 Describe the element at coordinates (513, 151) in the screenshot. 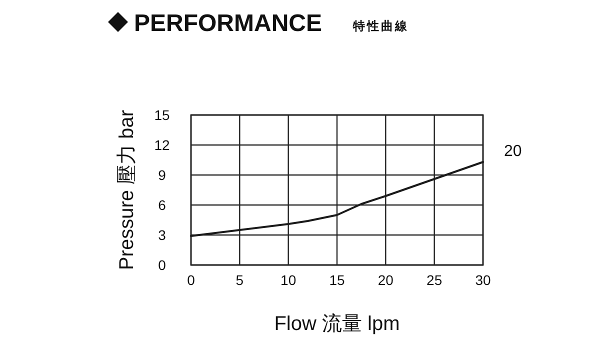

I see `annotation: 20` at that location.